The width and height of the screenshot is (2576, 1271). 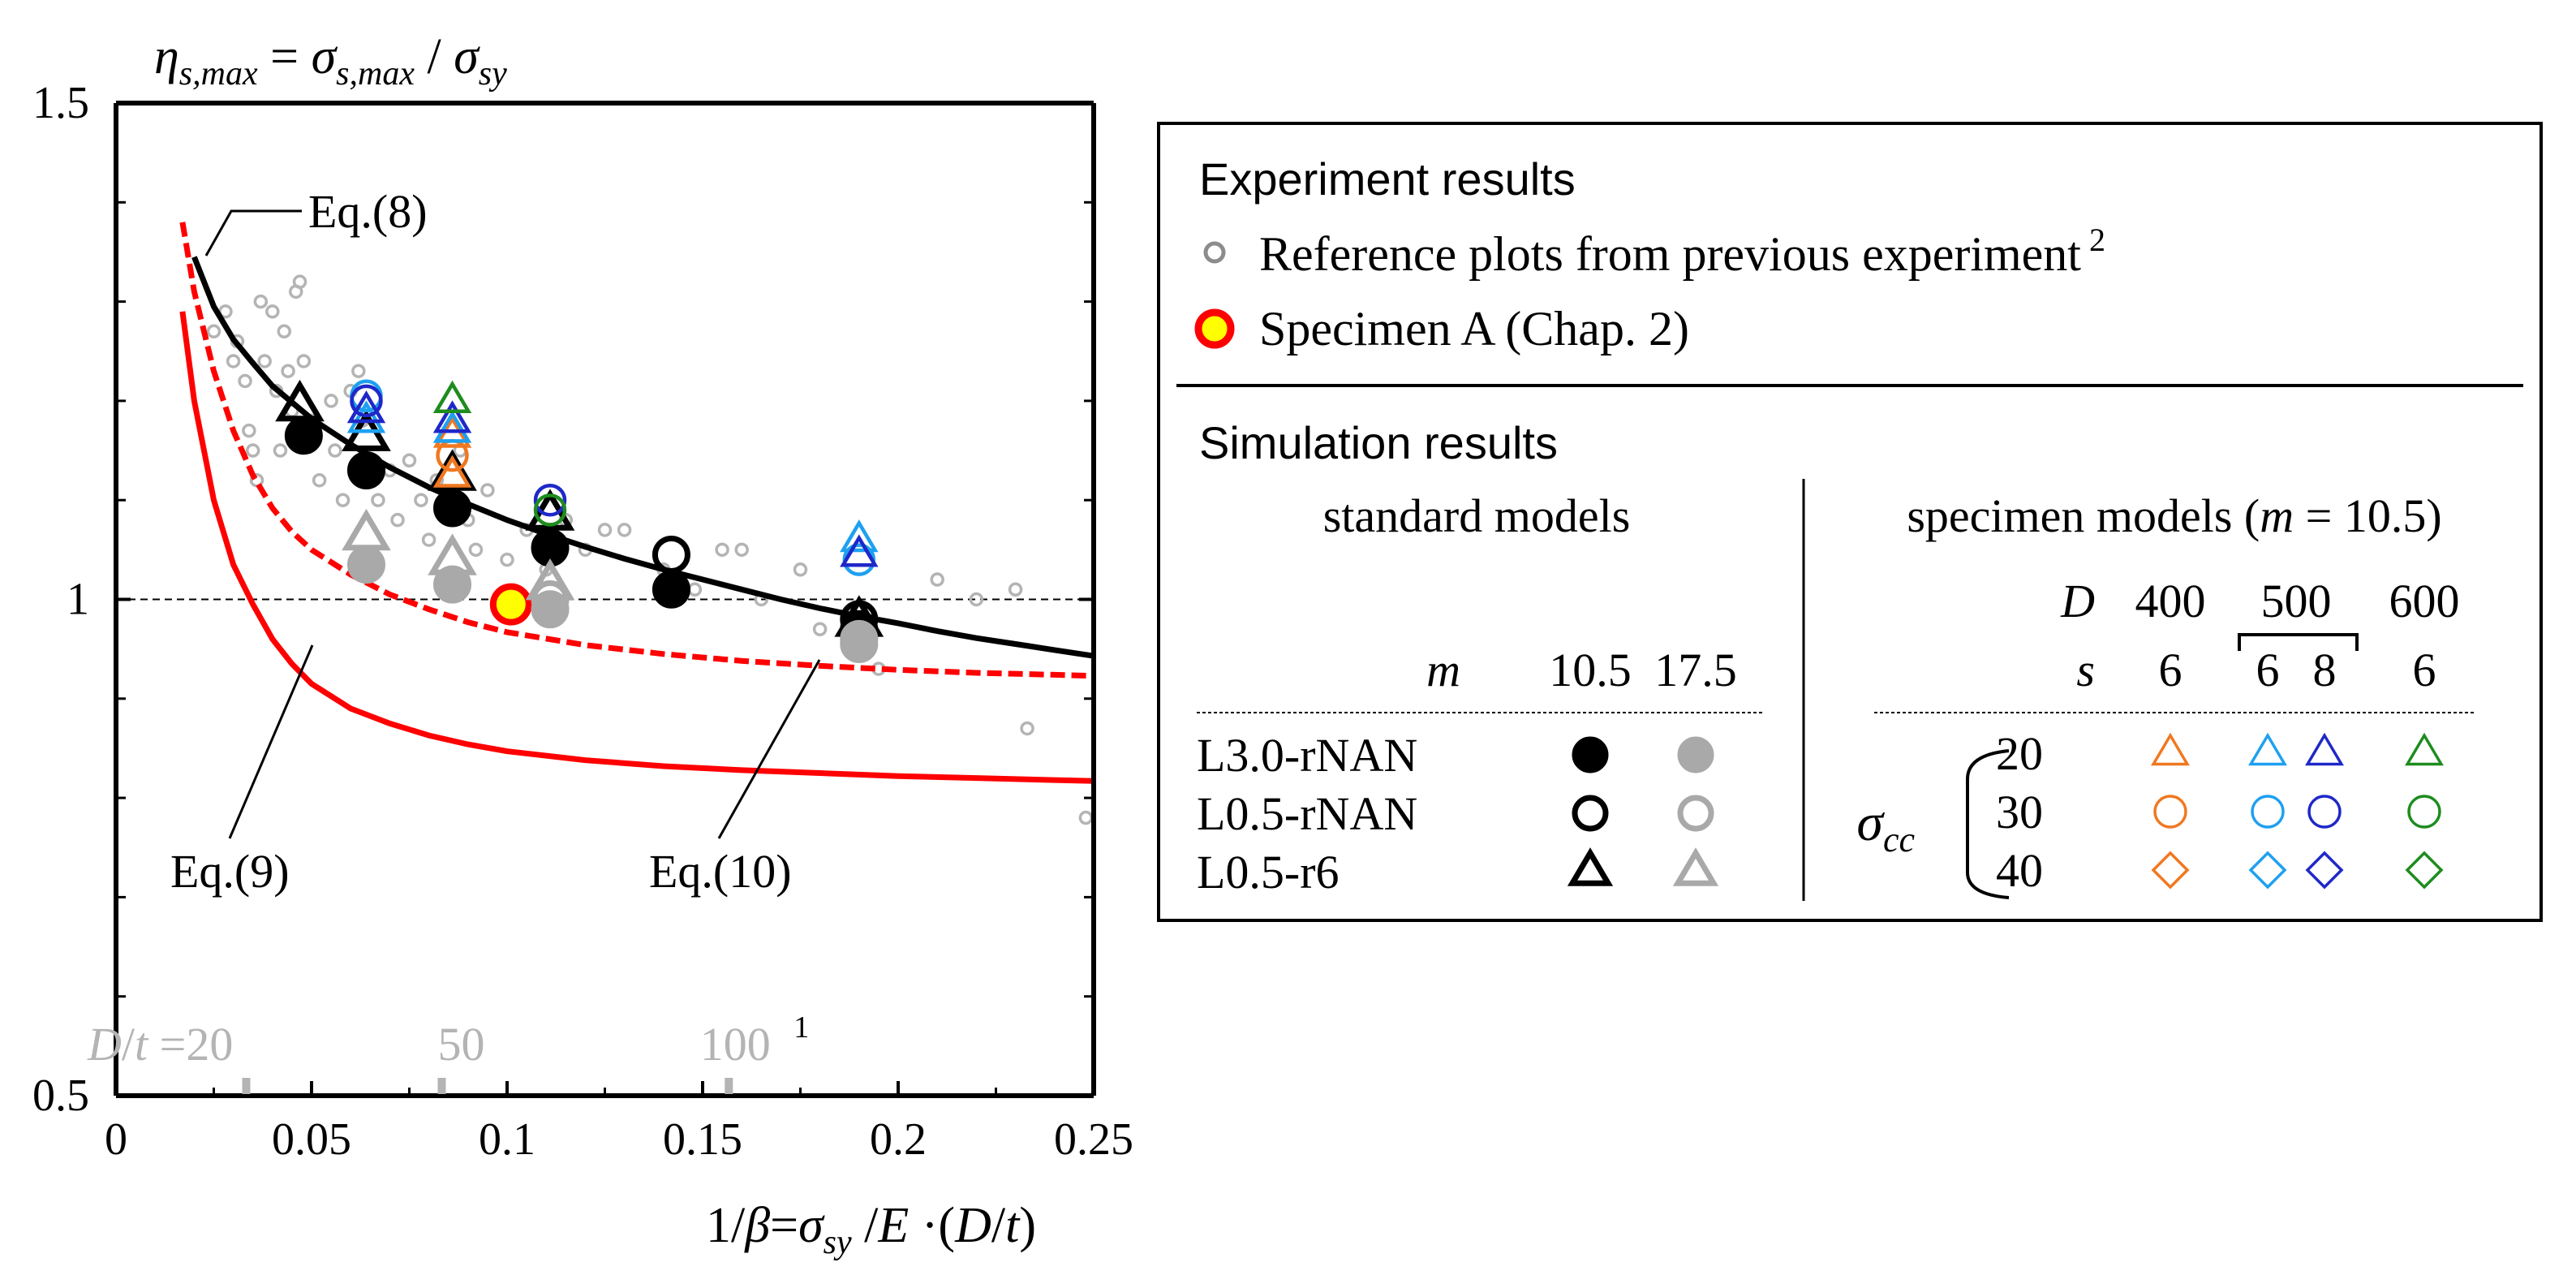 I want to click on series-l0-5-r6-m-10-5-point, so click(x=452, y=470).